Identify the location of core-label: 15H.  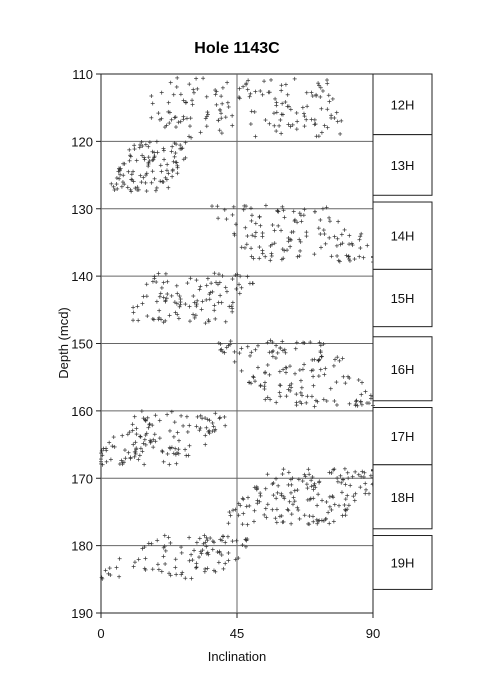
(403, 298).